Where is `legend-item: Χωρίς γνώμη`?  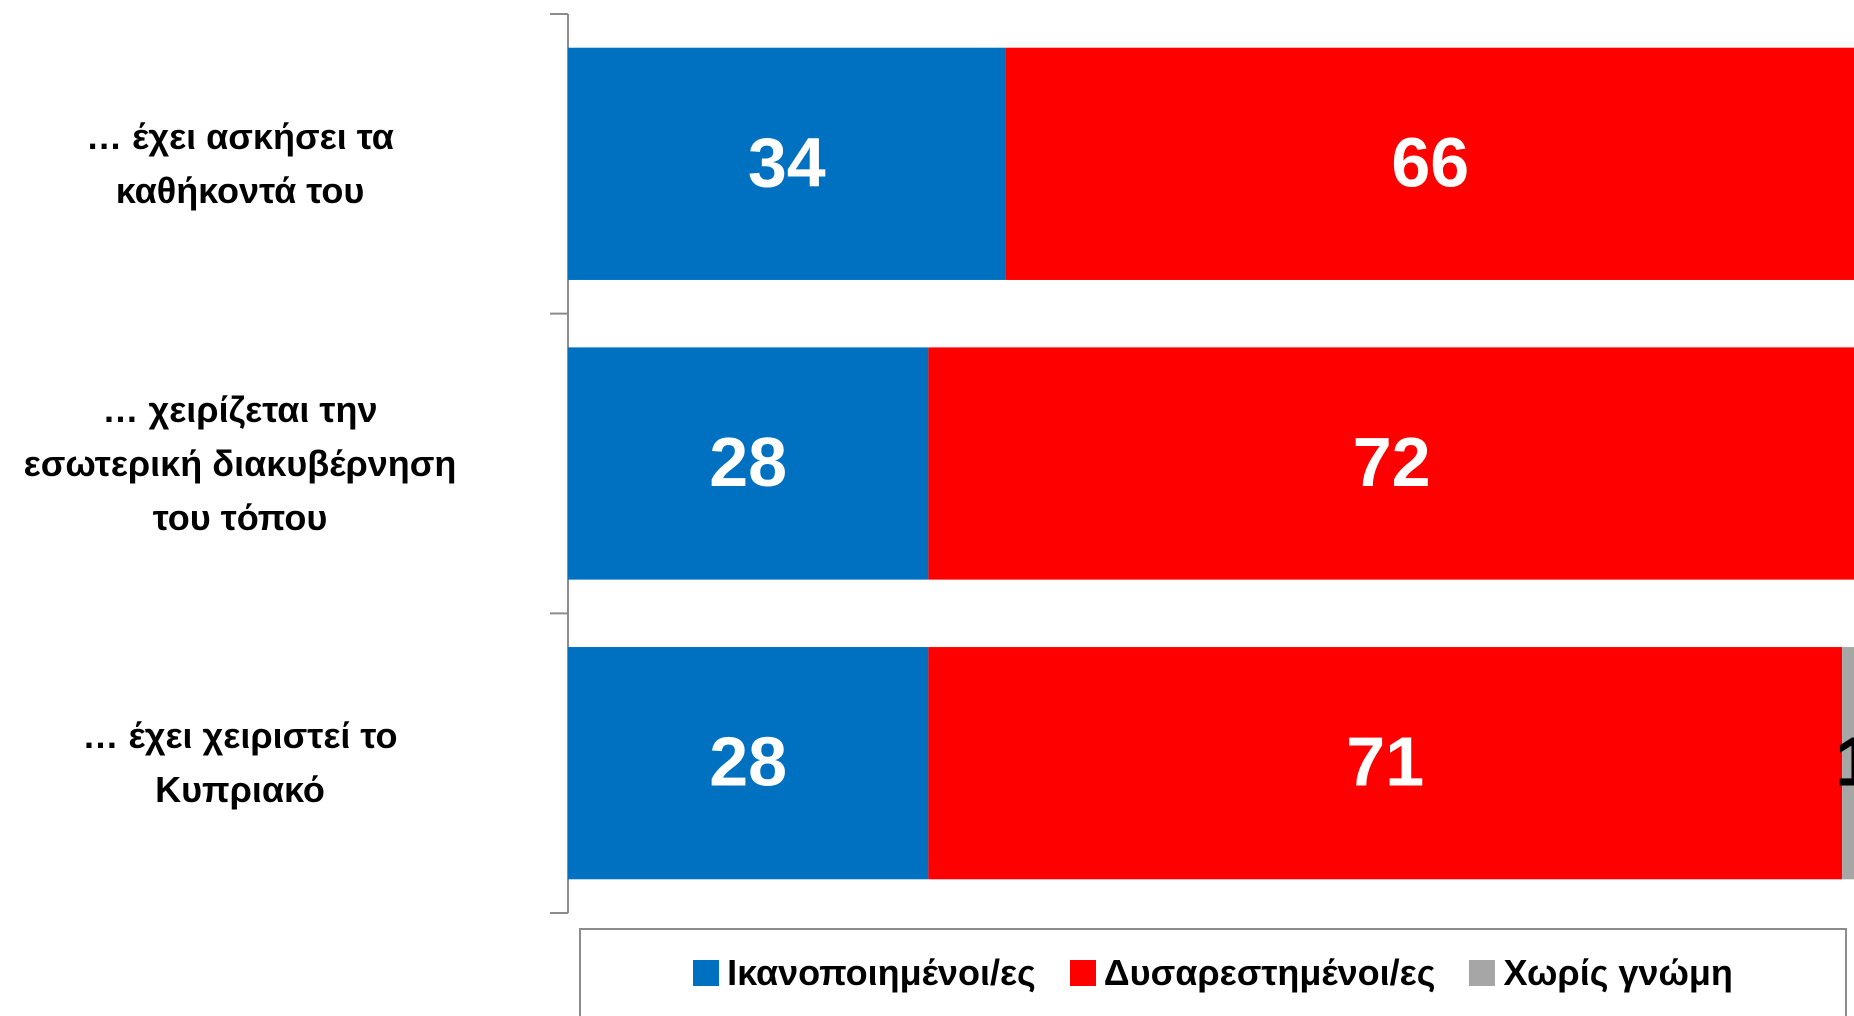 legend-item: Χωρίς γνώμη is located at coordinates (1601, 973).